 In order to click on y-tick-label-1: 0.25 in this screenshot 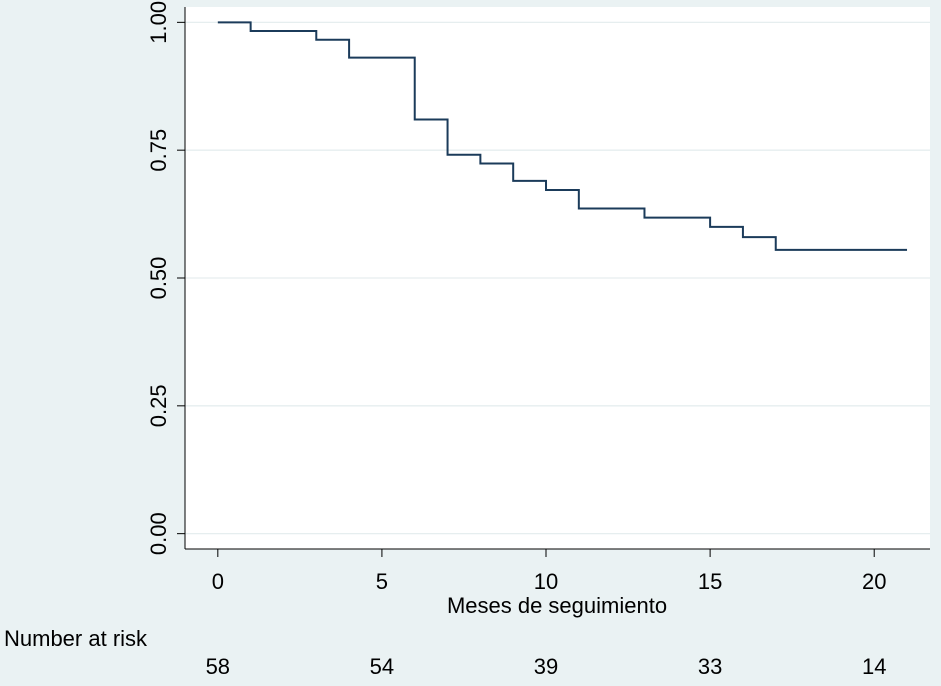, I will do `click(158, 405)`.